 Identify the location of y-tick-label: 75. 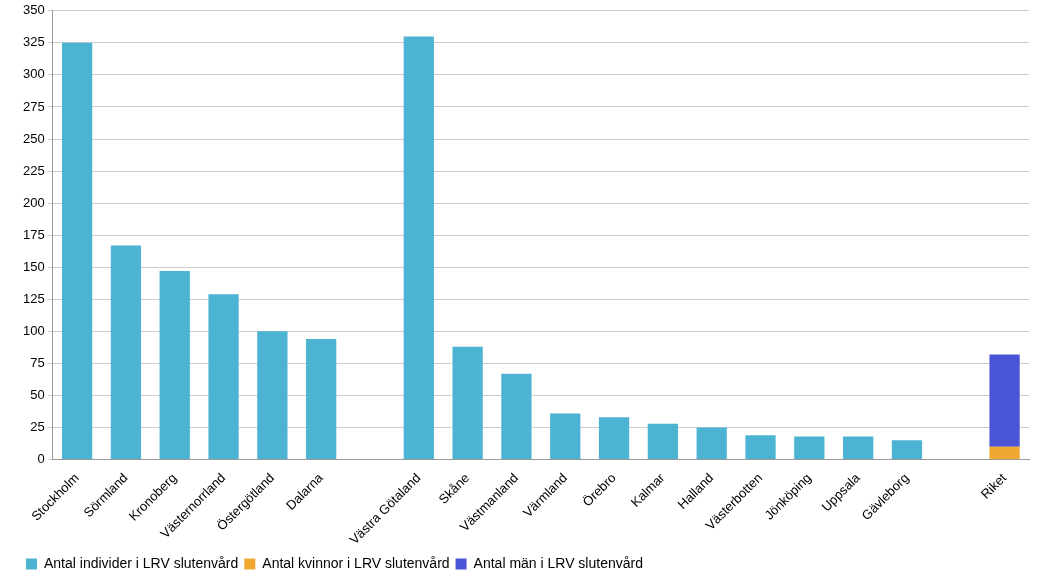
(37, 362).